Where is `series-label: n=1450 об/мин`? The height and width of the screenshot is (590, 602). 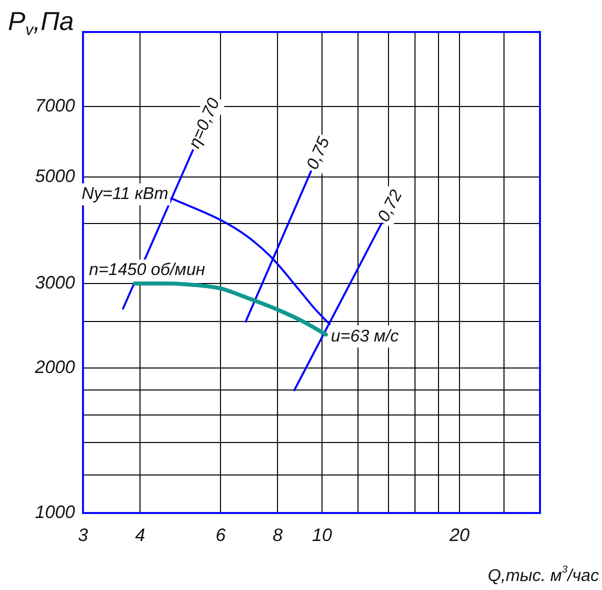
series-label: n=1450 об/мин is located at coordinates (147, 270).